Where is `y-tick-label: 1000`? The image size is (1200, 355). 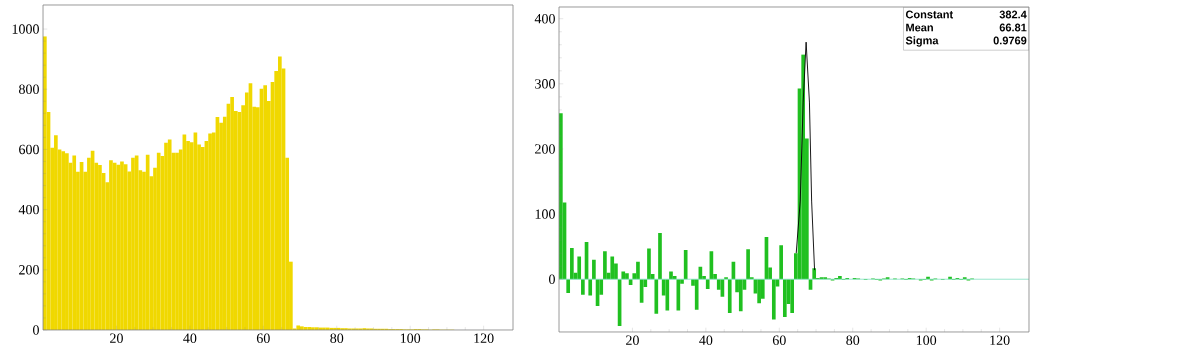
y-tick-label: 1000 is located at coordinates (25, 29).